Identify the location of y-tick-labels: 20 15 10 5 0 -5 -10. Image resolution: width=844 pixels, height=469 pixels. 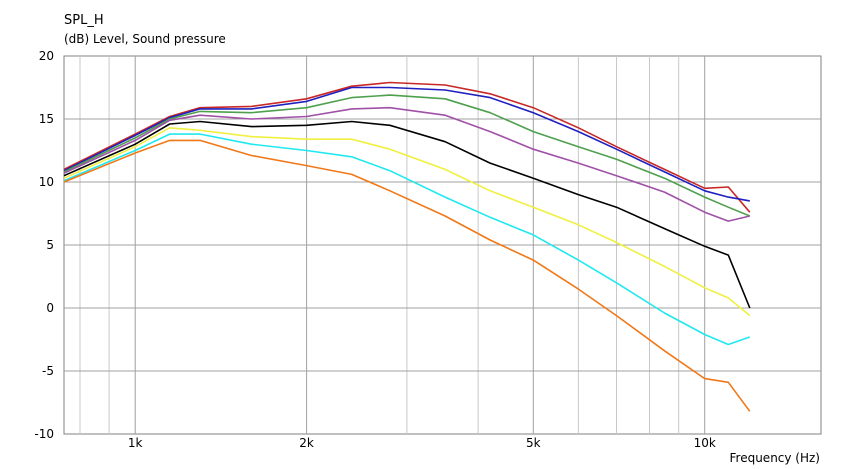
(44, 245).